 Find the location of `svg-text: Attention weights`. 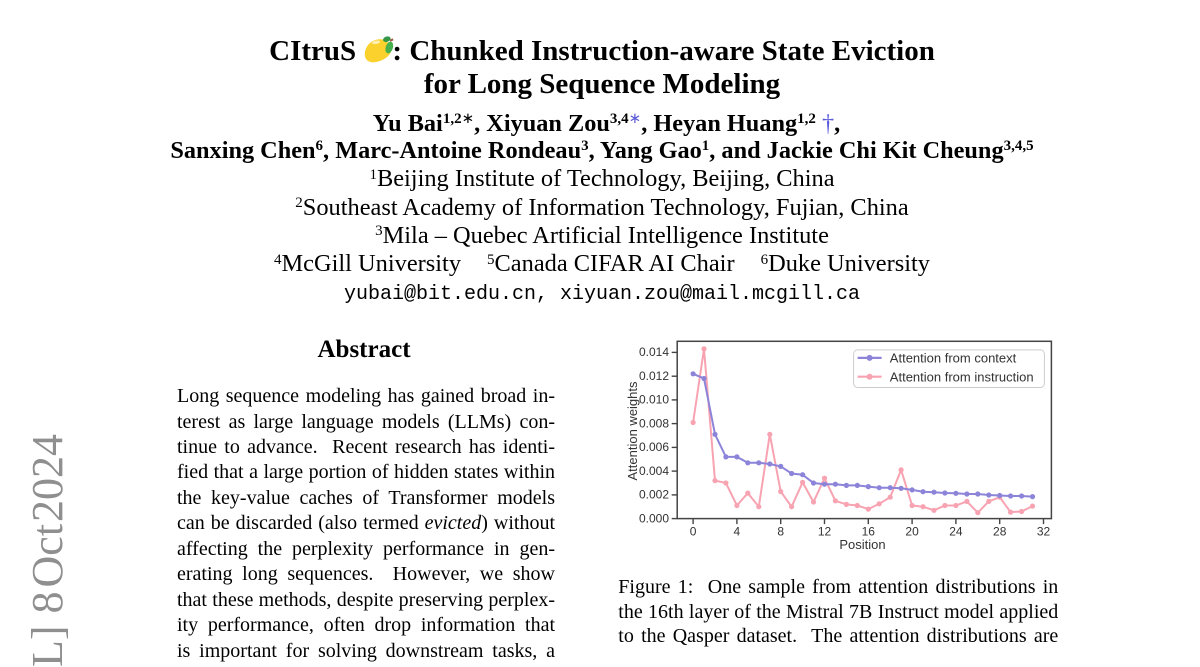

svg-text: Attention weights is located at coordinates (632, 431).